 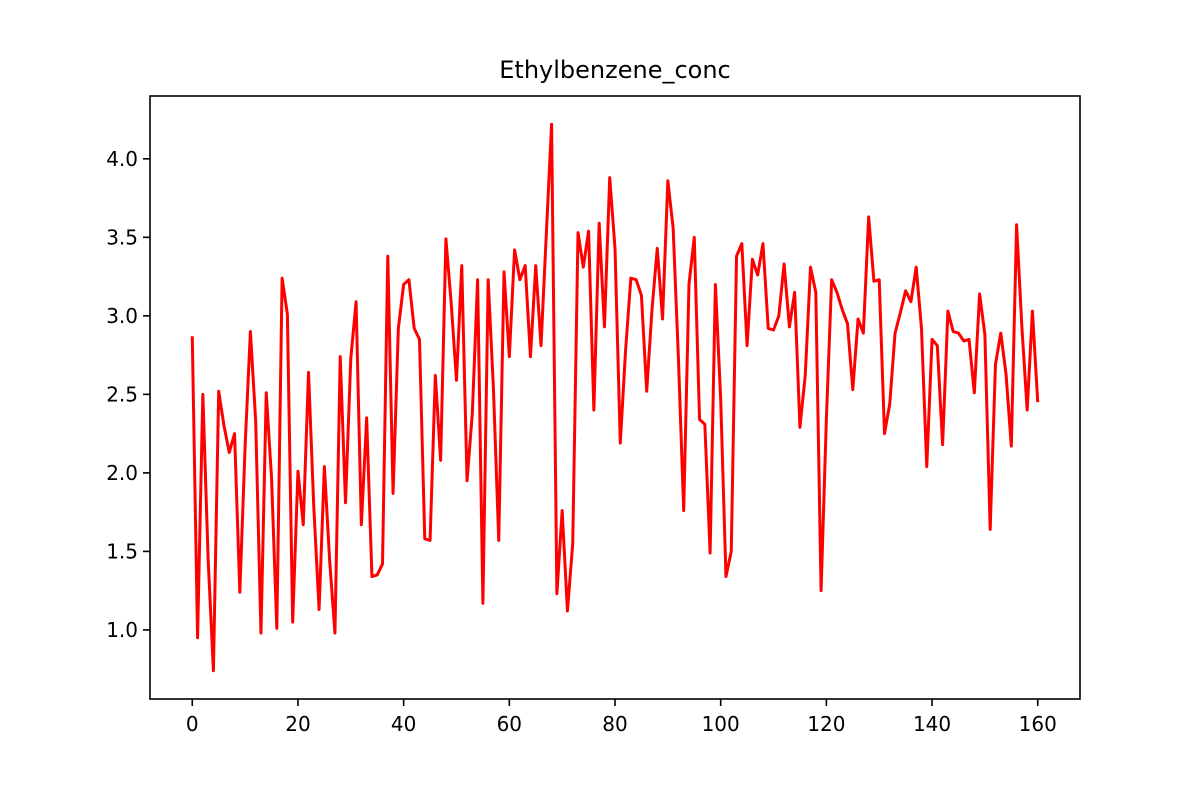 I want to click on x-tick-label: 140, so click(x=932, y=724).